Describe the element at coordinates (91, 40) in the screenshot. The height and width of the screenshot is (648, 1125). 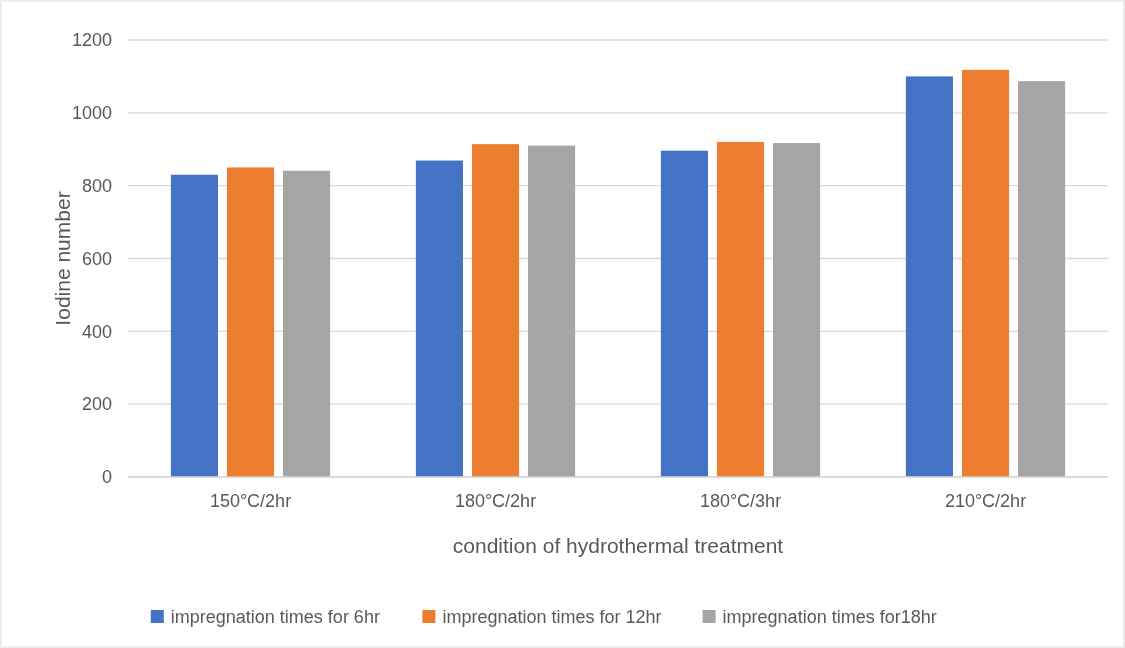
I see `y-tick-label: 1200` at that location.